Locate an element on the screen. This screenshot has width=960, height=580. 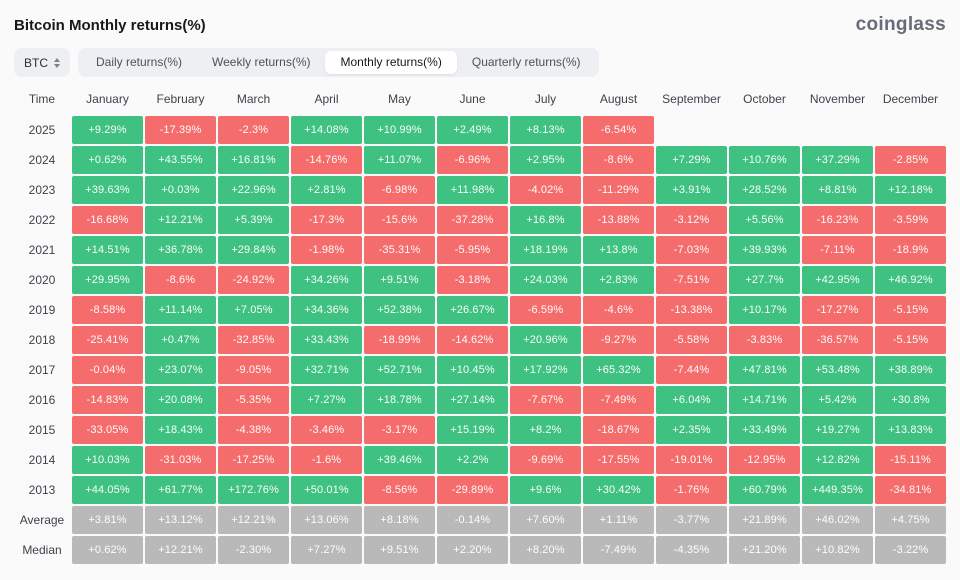
return-cell: +5.42% is located at coordinates (837, 400).